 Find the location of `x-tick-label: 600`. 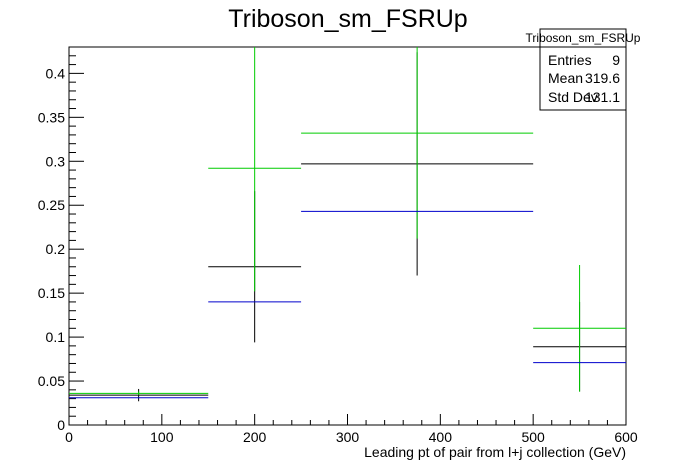

x-tick-label: 600 is located at coordinates (626, 437).